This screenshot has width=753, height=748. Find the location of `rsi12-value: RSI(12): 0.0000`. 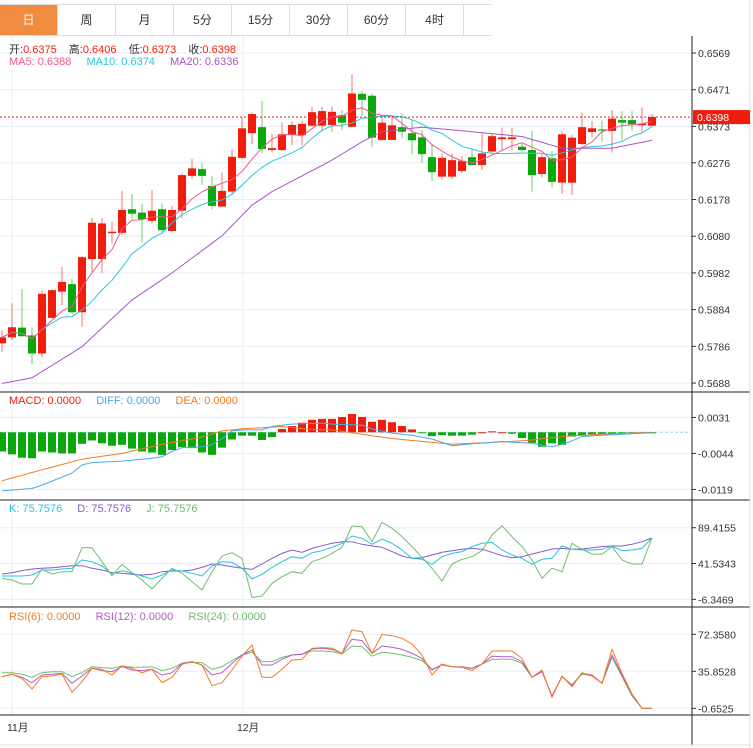

rsi12-value: RSI(12): 0.0000 is located at coordinates (134, 617).